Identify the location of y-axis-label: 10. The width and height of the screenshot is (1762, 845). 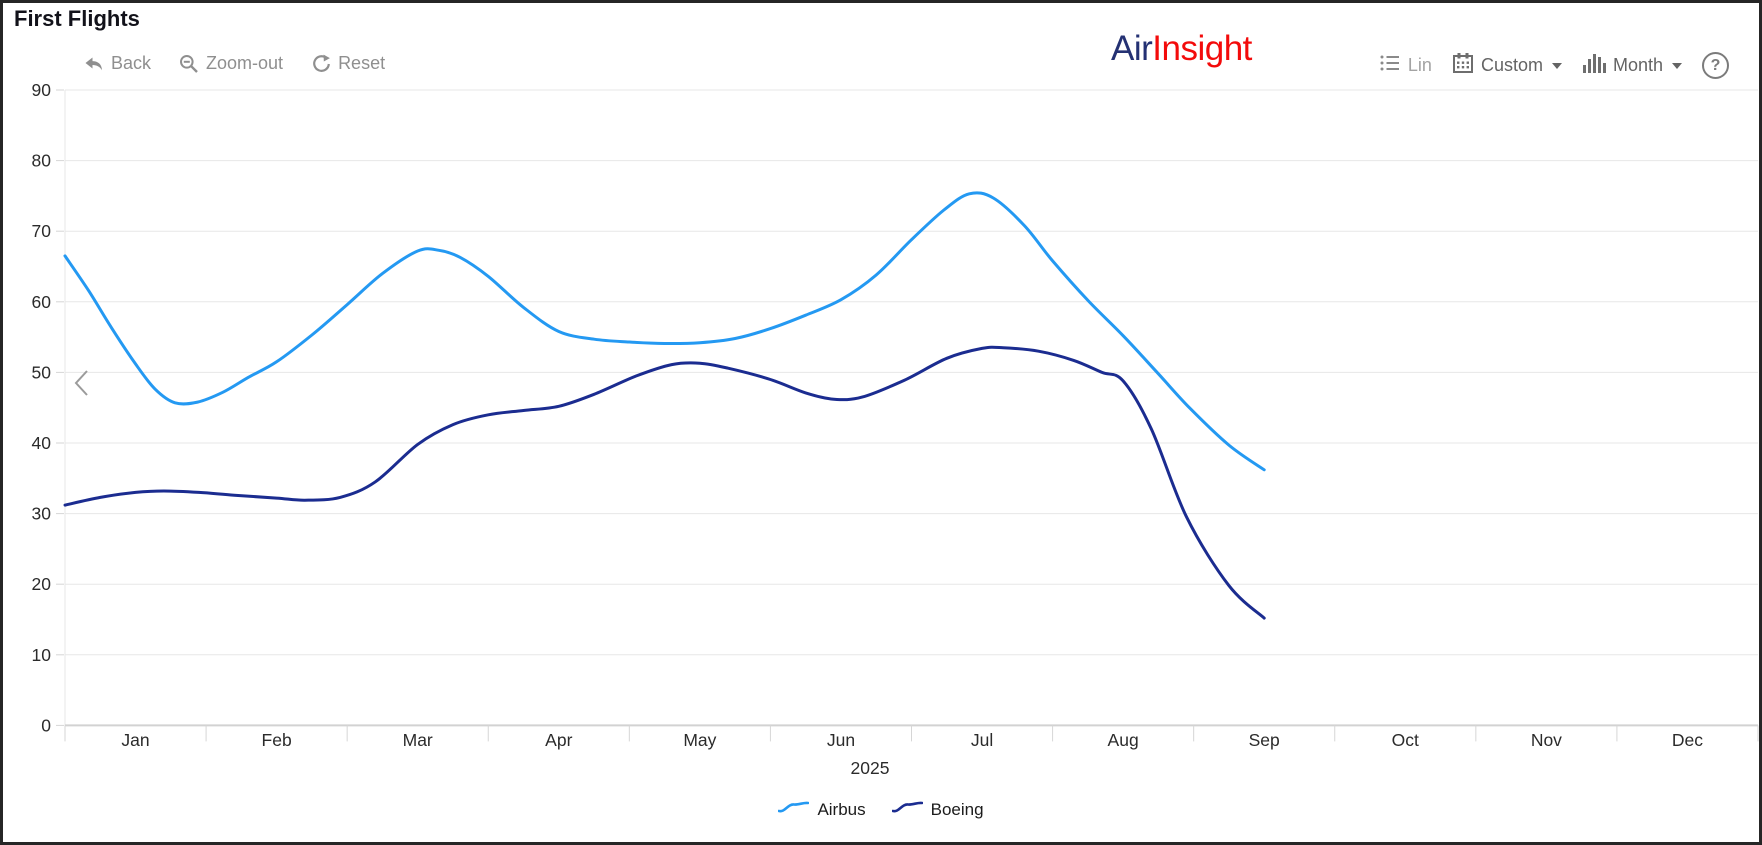
(42, 655).